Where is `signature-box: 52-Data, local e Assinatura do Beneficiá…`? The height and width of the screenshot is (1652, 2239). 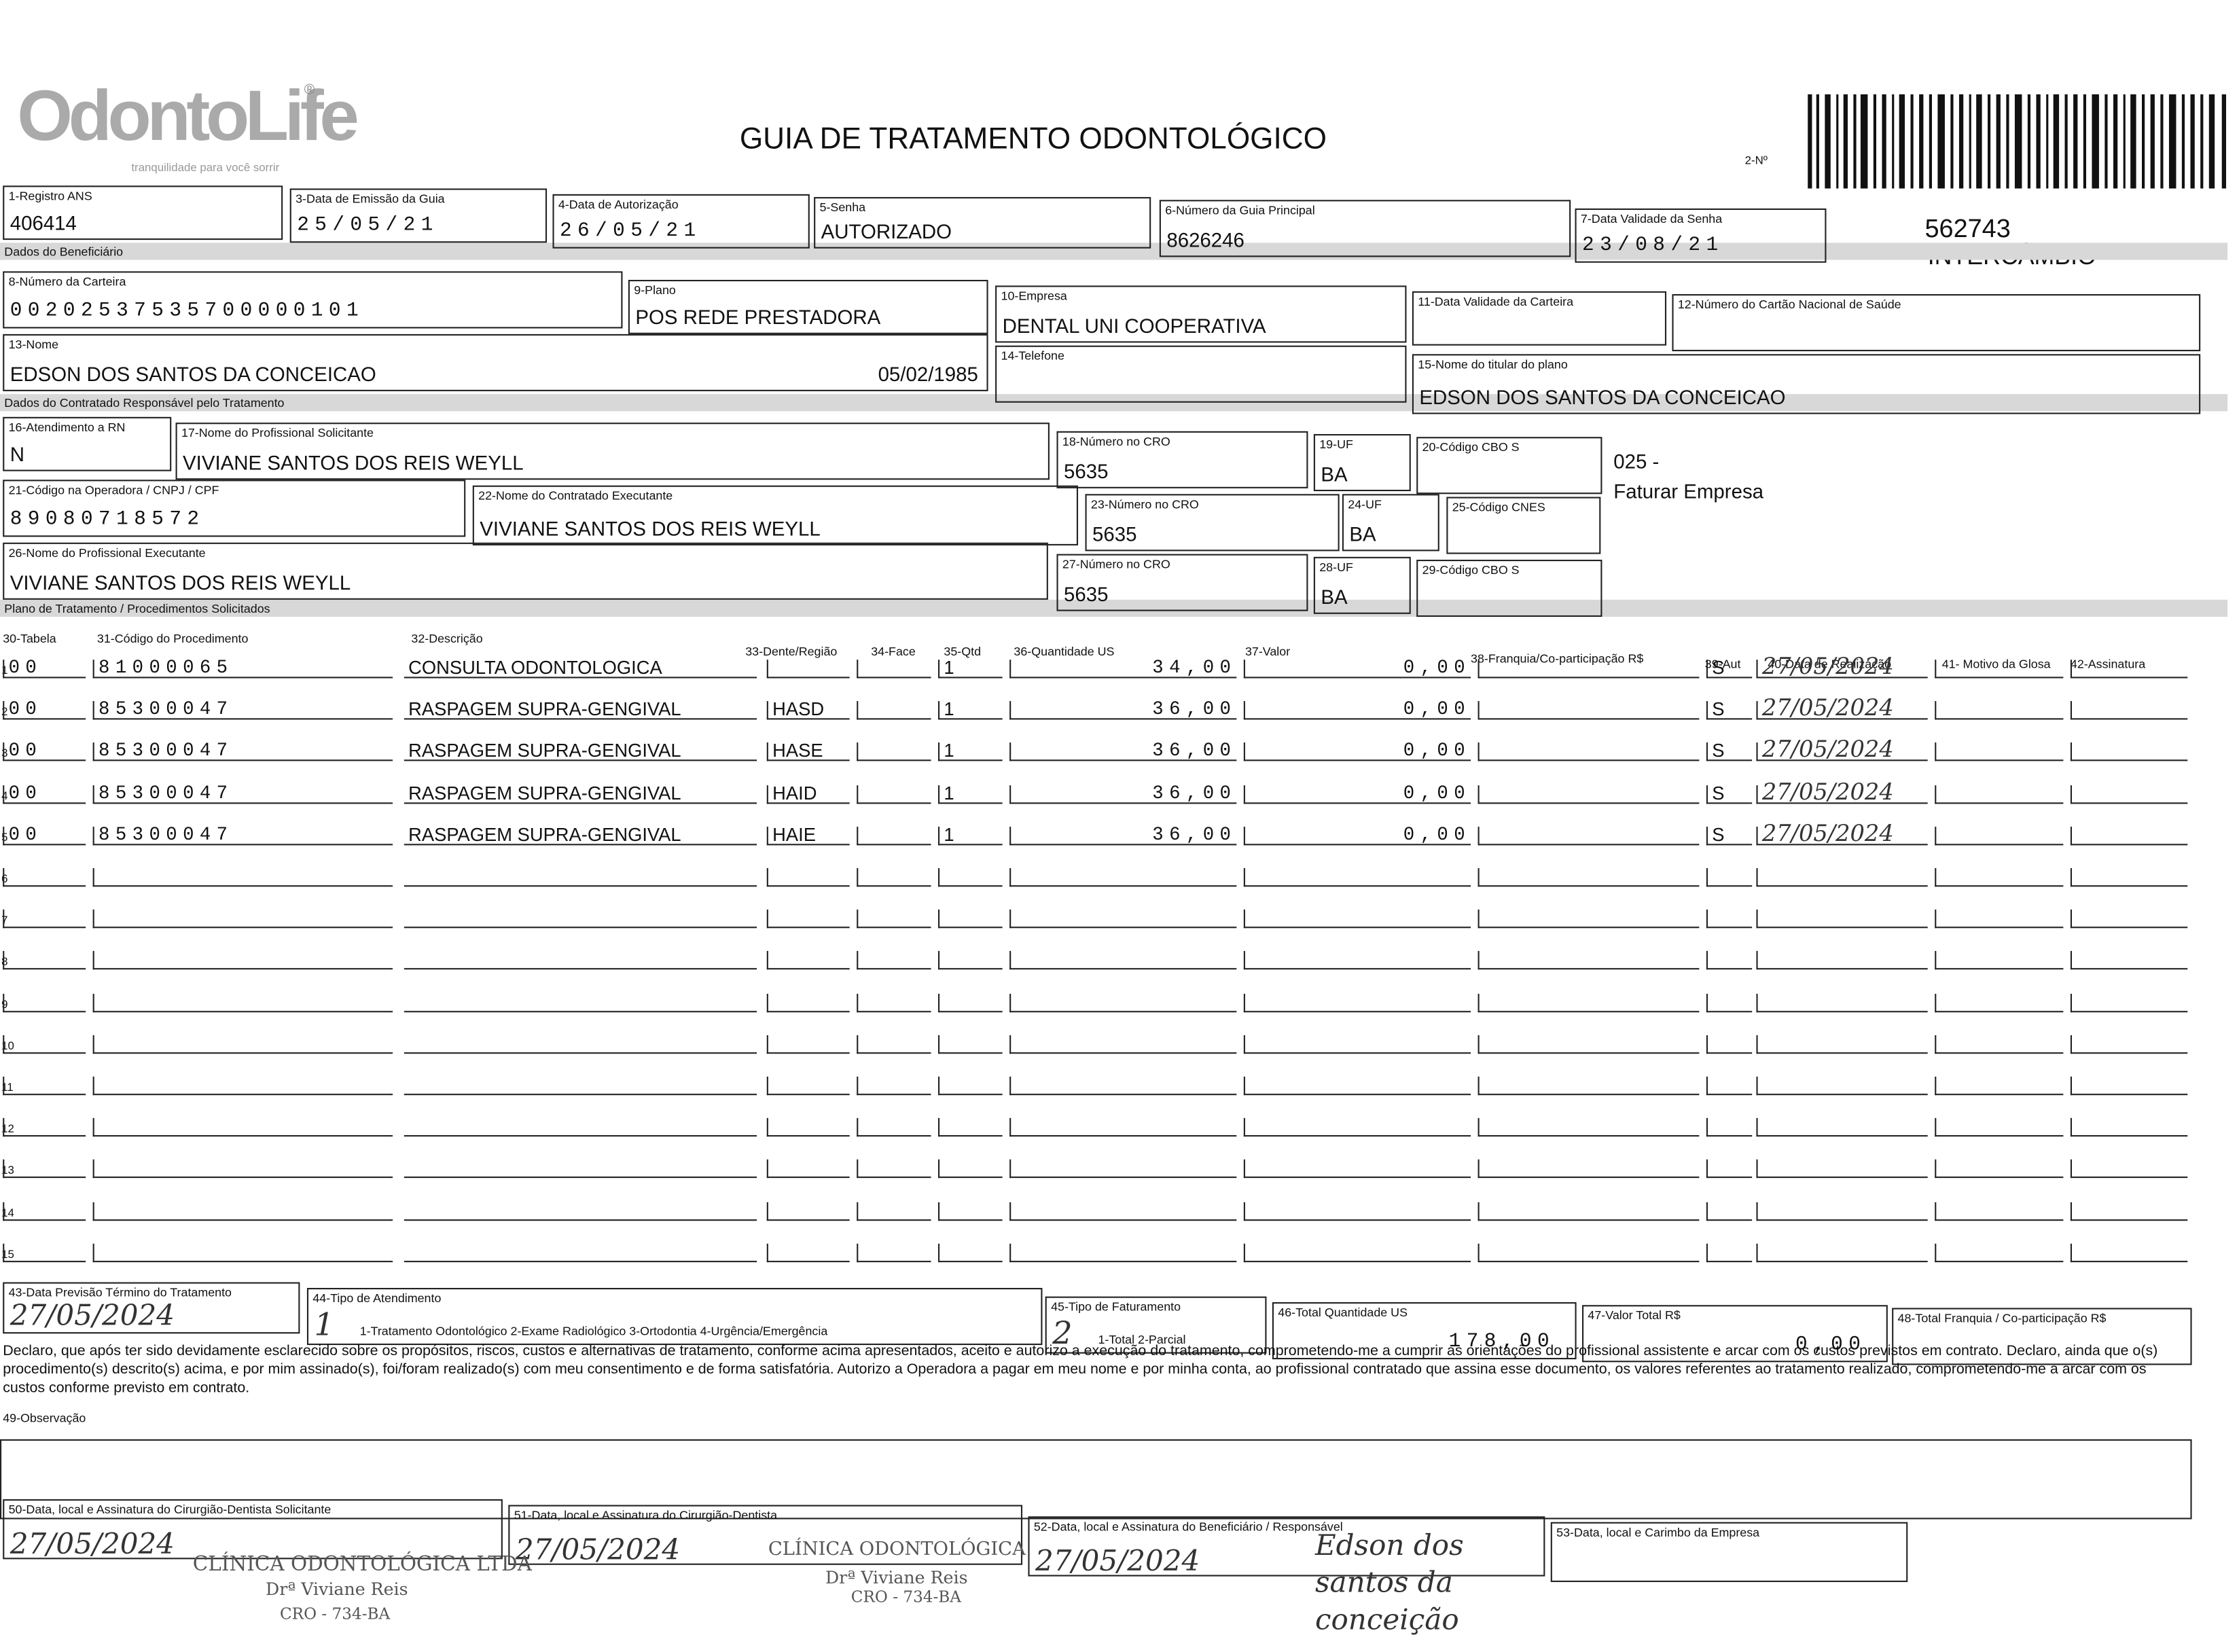
signature-box: 52-Data, local e Assinatura do Beneficiá… is located at coordinates (1287, 1576).